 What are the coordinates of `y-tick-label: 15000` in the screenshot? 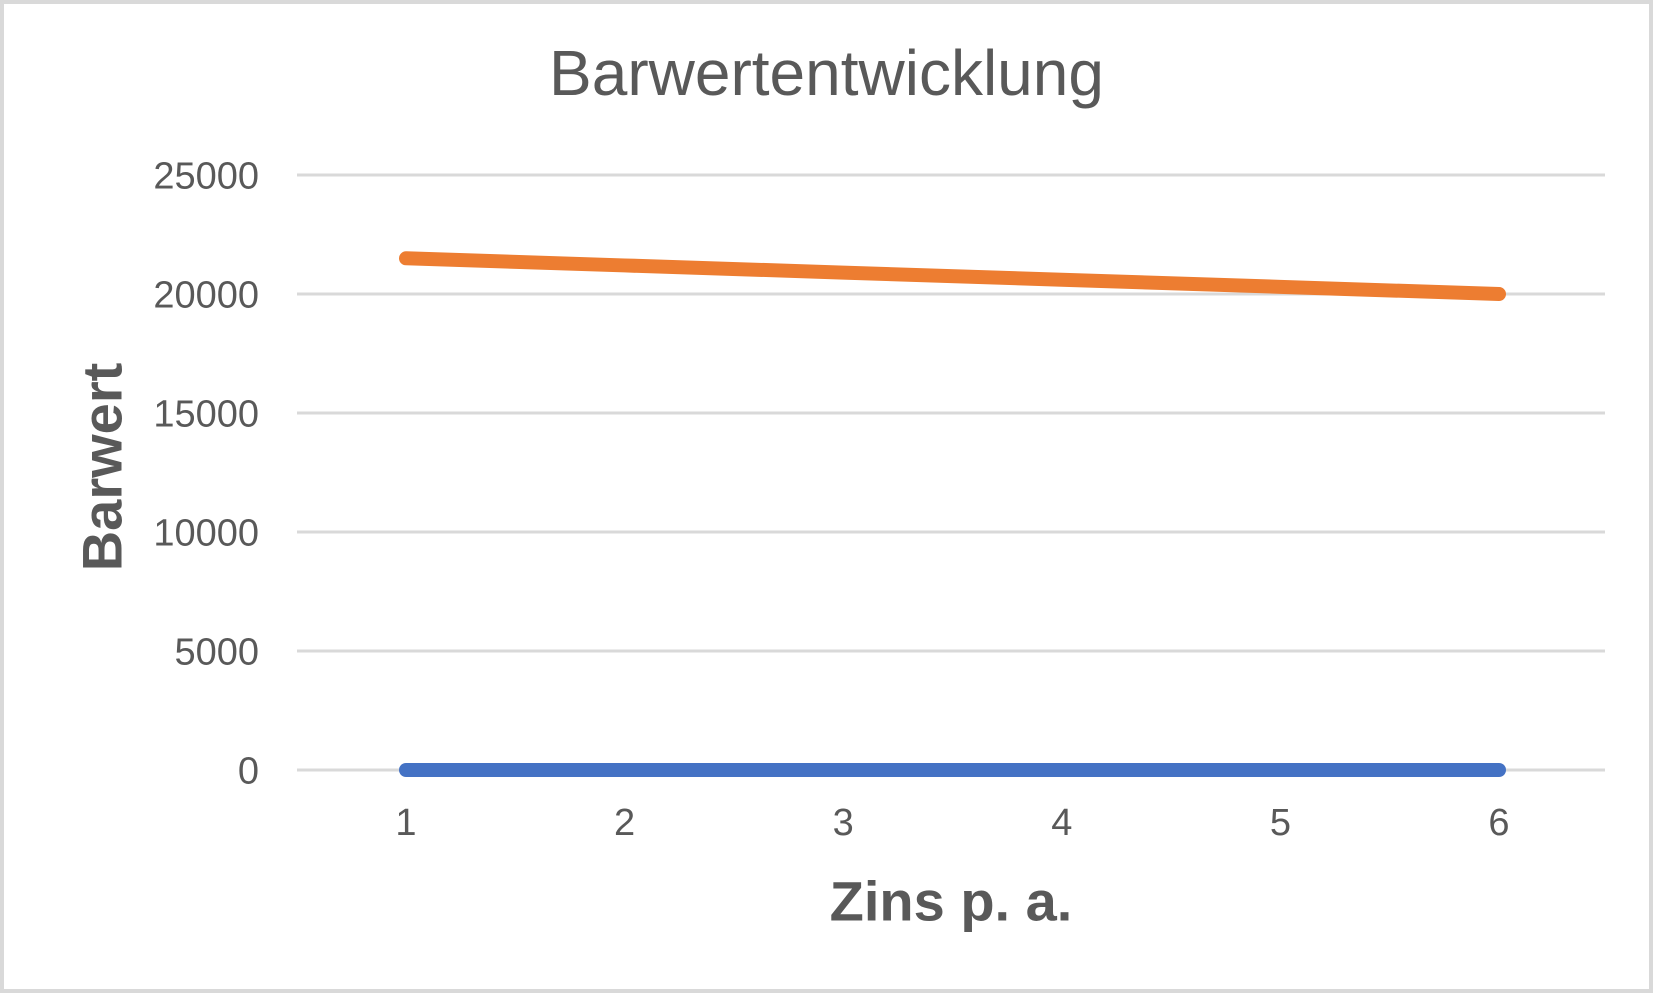 It's located at (206, 414).